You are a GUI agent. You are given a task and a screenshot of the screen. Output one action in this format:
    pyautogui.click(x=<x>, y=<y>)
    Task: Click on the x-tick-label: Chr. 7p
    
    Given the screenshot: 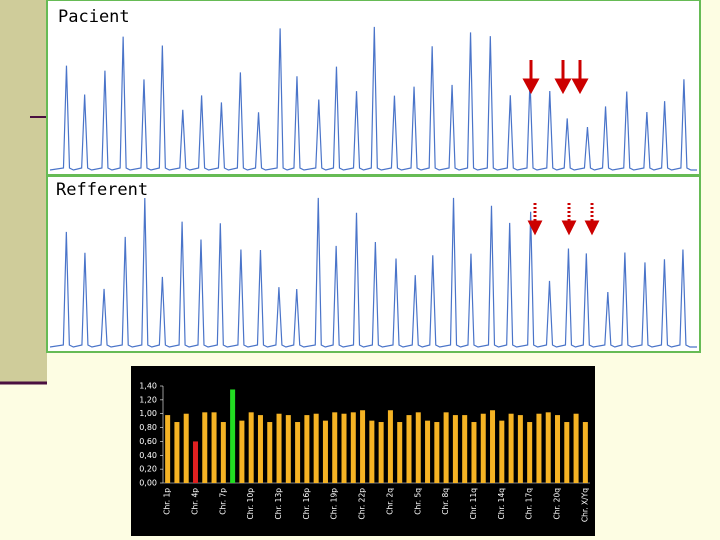 What is the action you would take?
    pyautogui.click(x=222, y=501)
    